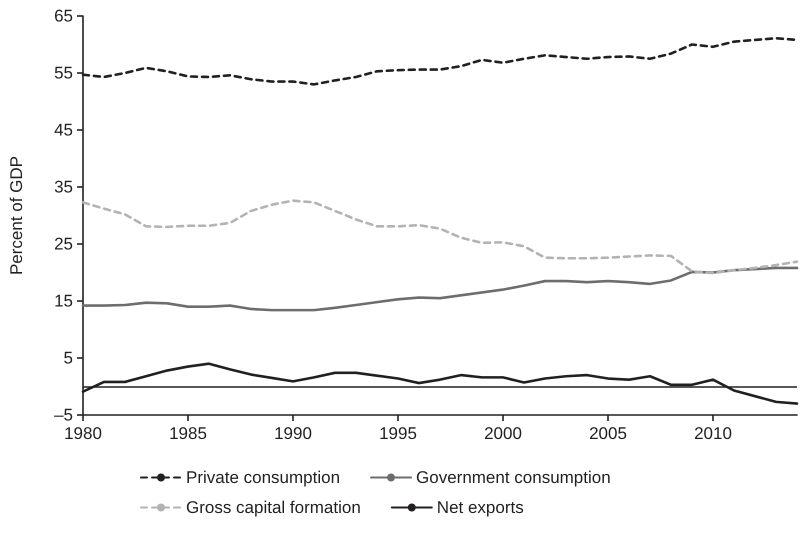  Describe the element at coordinates (63, 73) in the screenshot. I see `y-tick-label: 55` at that location.